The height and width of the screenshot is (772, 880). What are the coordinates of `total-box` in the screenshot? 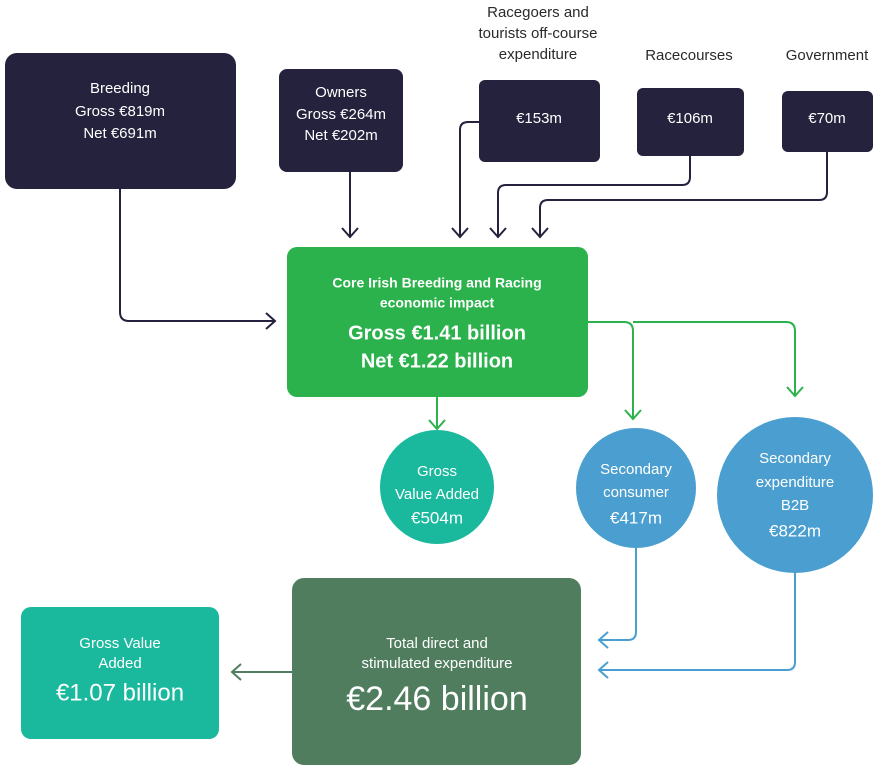 It's located at (436, 671).